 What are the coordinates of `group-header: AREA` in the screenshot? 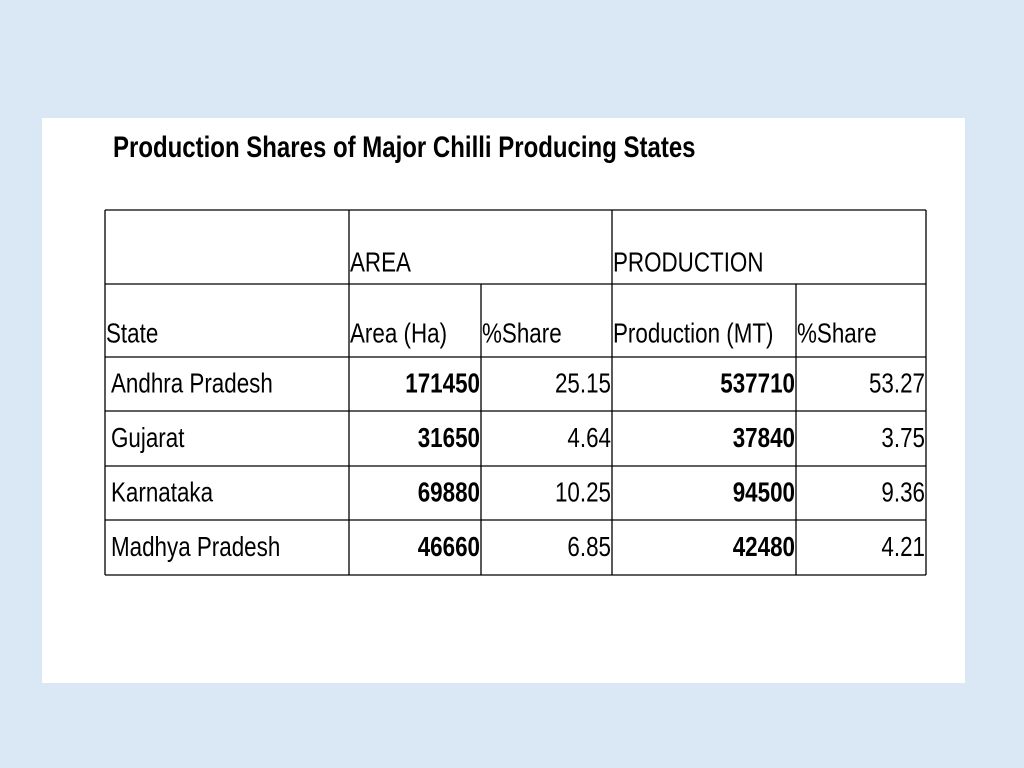 It's located at (380, 262).